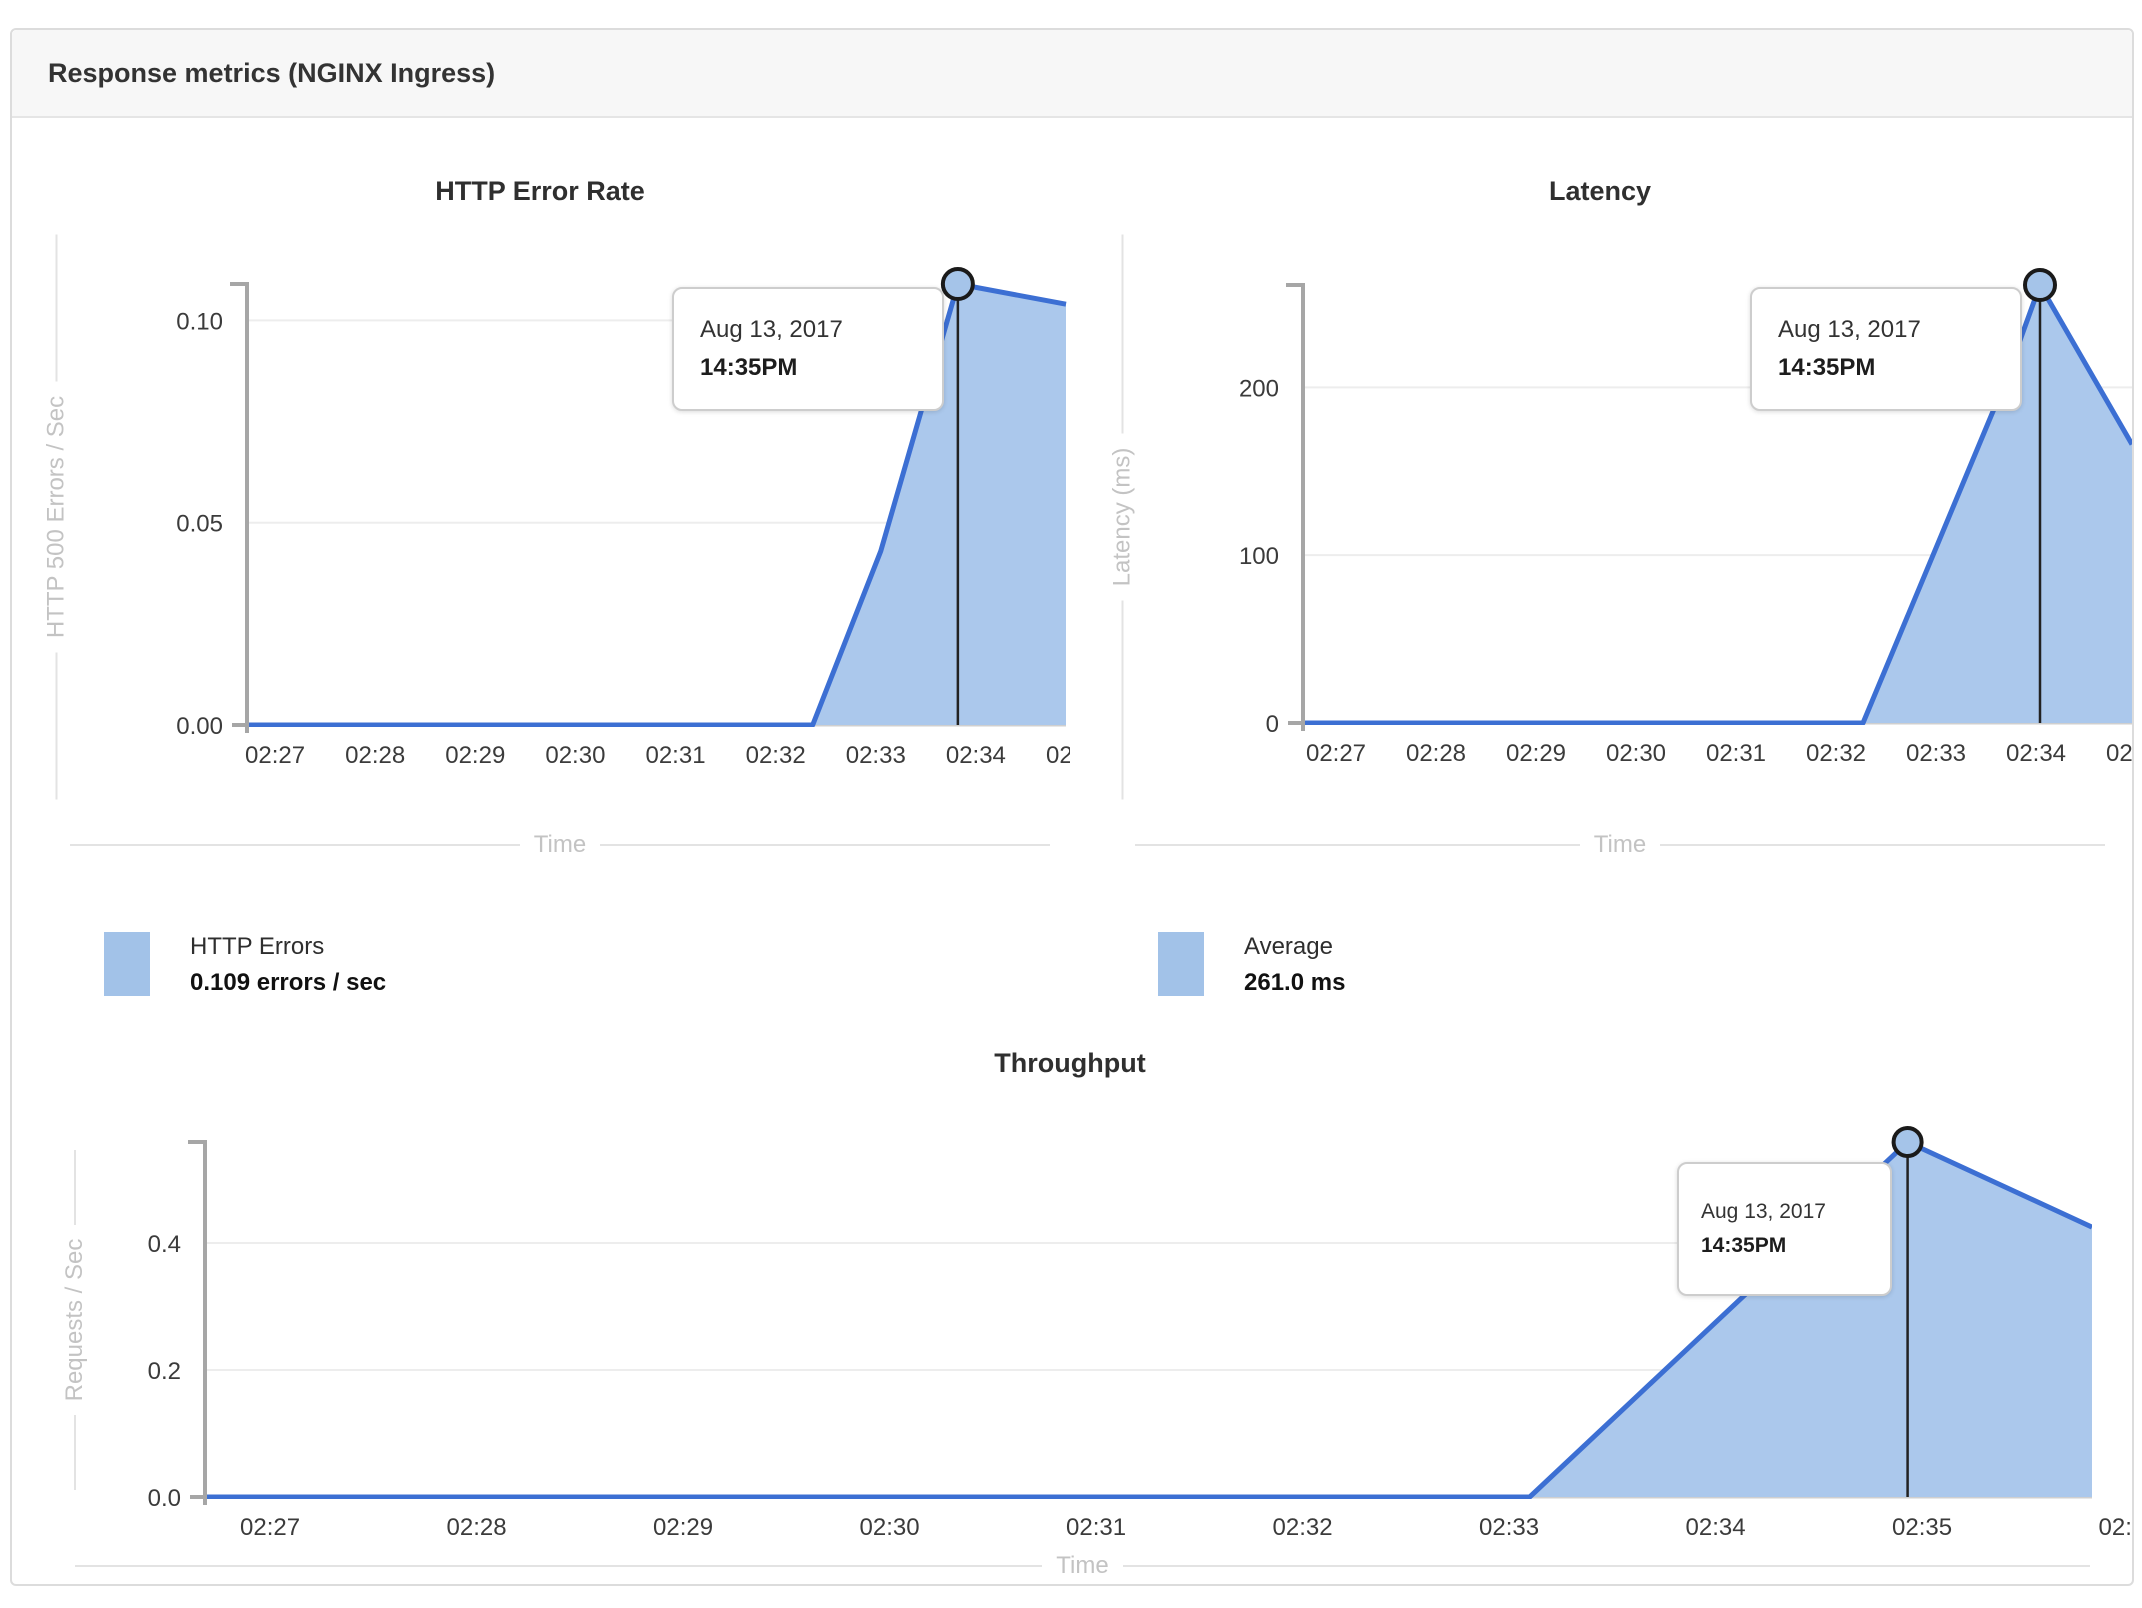 Image resolution: width=2142 pixels, height=1608 pixels. I want to click on latency-area, so click(1717, 504).